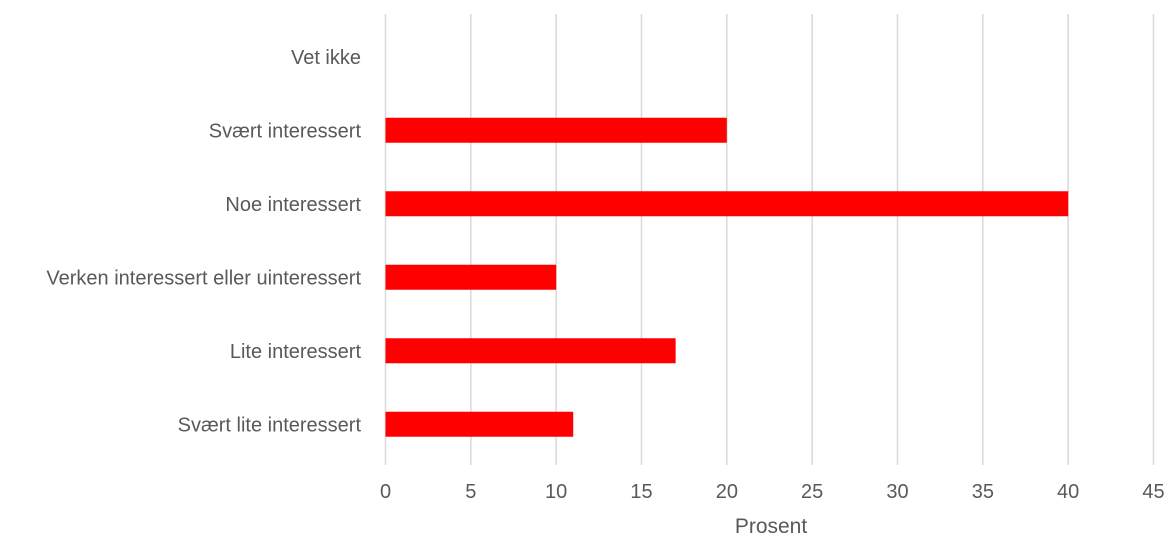  I want to click on x-tick-label-30: 30, so click(897, 492).